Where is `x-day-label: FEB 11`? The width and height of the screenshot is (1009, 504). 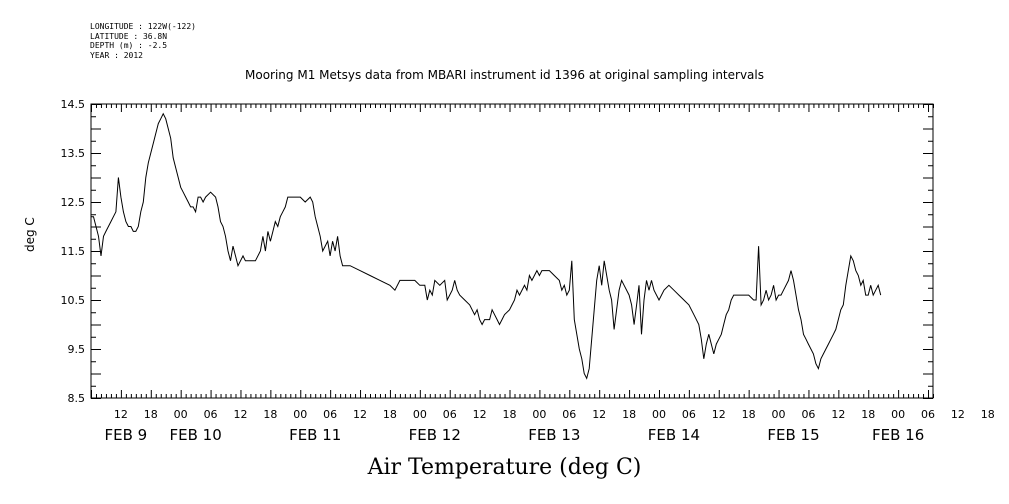 x-day-label: FEB 11 is located at coordinates (315, 435).